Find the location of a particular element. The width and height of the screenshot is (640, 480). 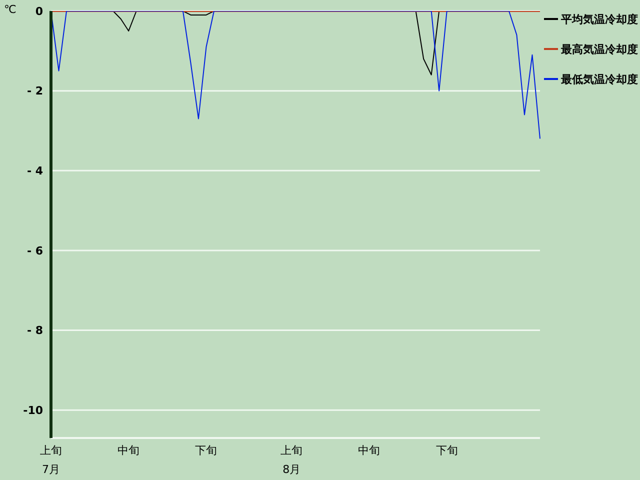

y-tick-label: - 2 is located at coordinates (34, 91).